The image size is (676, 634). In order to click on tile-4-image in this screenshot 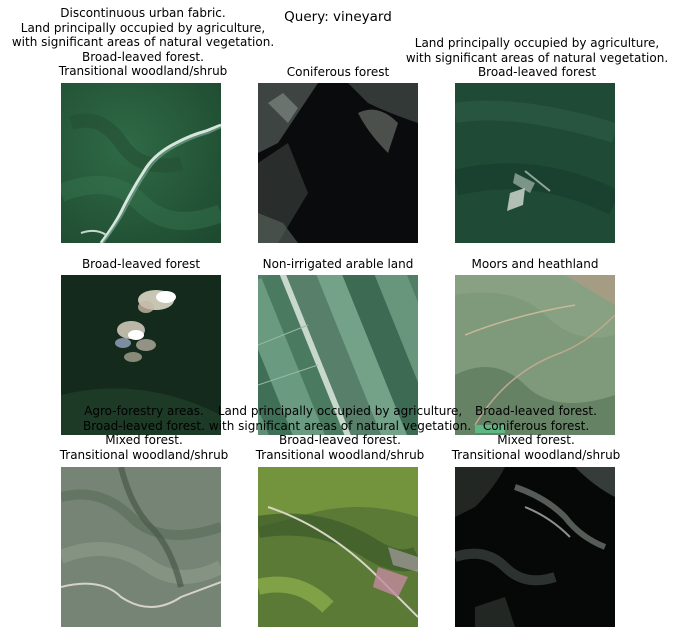, I will do `click(141, 355)`.